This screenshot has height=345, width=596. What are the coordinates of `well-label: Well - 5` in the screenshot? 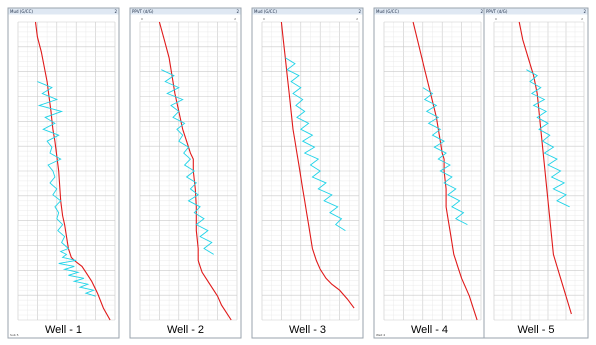 It's located at (535, 330).